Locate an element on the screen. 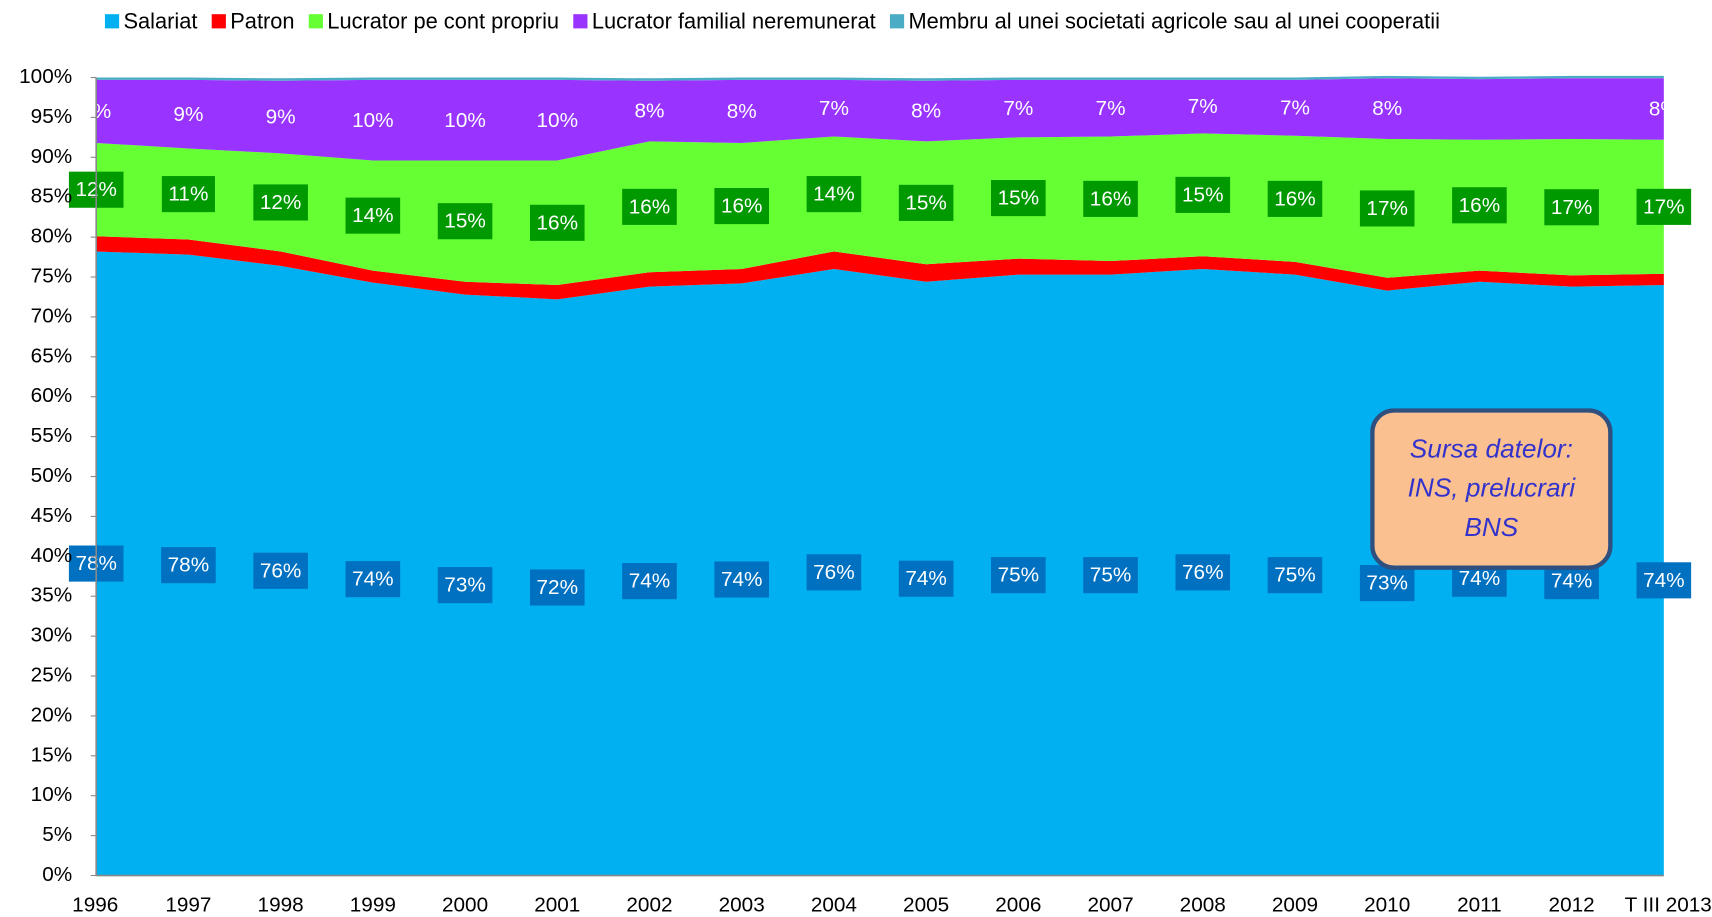 Image resolution: width=1712 pixels, height=917 pixels. x-tick-label: T III 2013 is located at coordinates (1668, 905).